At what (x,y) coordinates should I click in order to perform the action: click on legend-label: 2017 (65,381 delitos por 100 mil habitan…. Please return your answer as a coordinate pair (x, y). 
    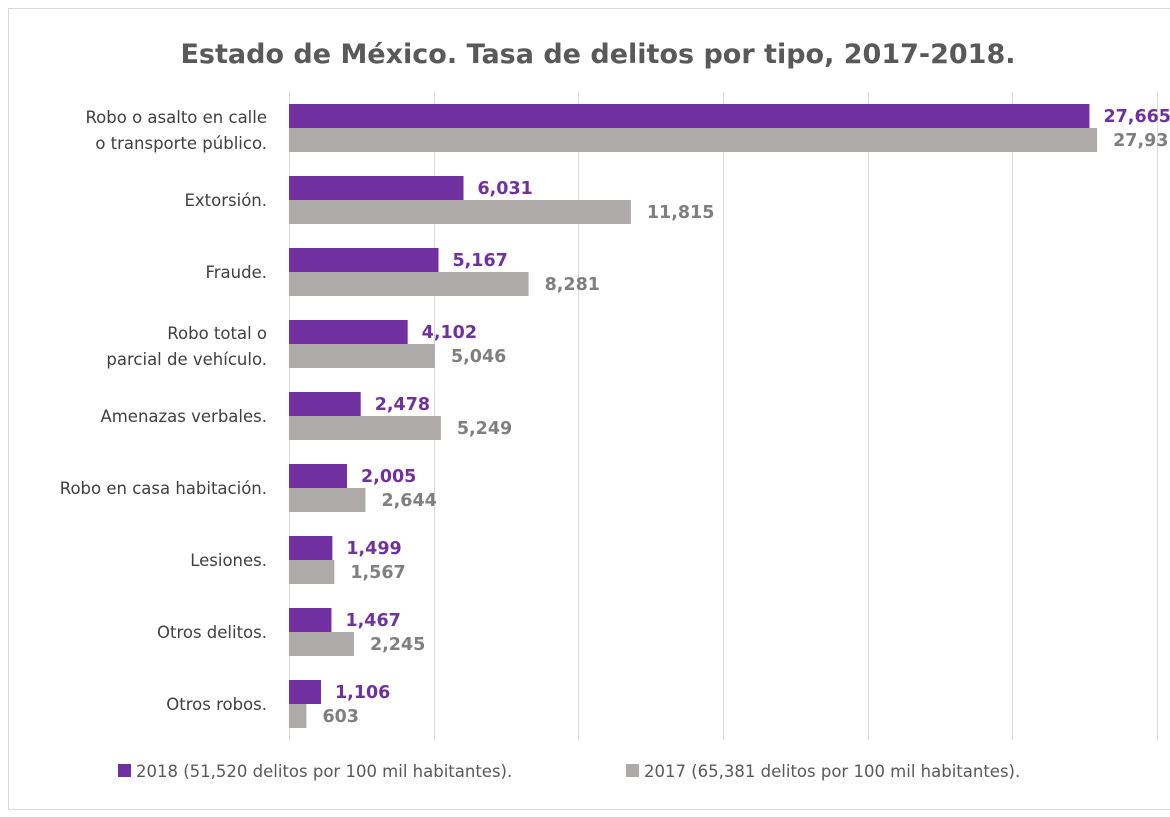
    Looking at the image, I should click on (832, 771).